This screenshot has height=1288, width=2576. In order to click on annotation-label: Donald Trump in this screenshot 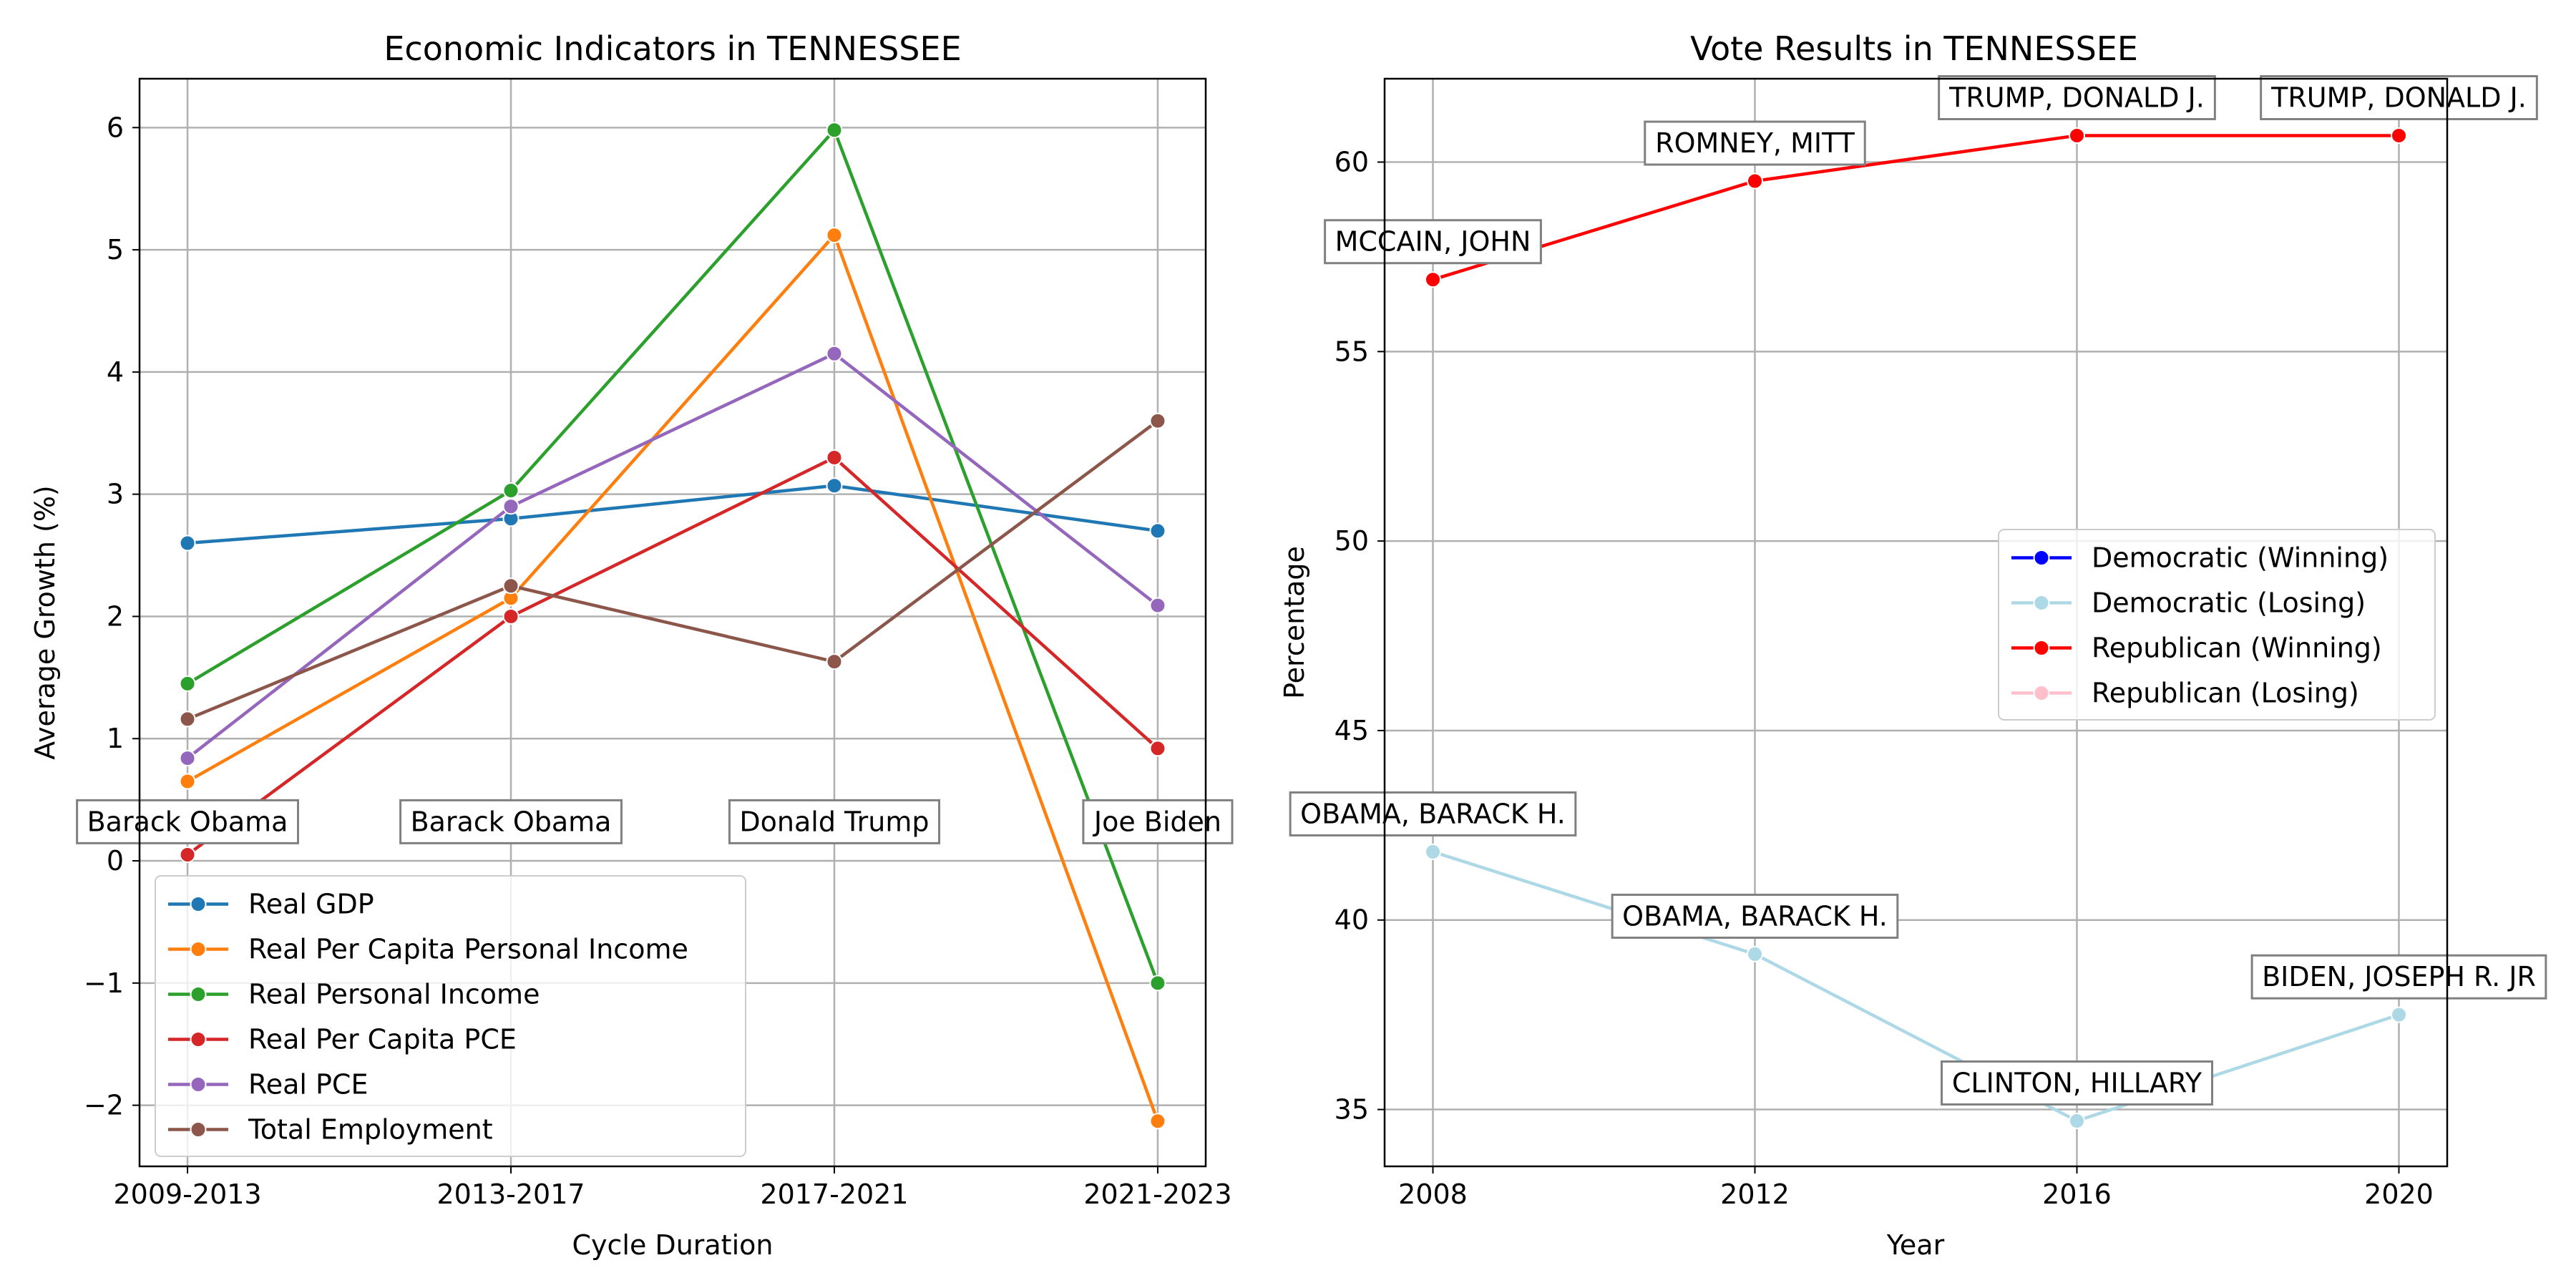, I will do `click(834, 822)`.